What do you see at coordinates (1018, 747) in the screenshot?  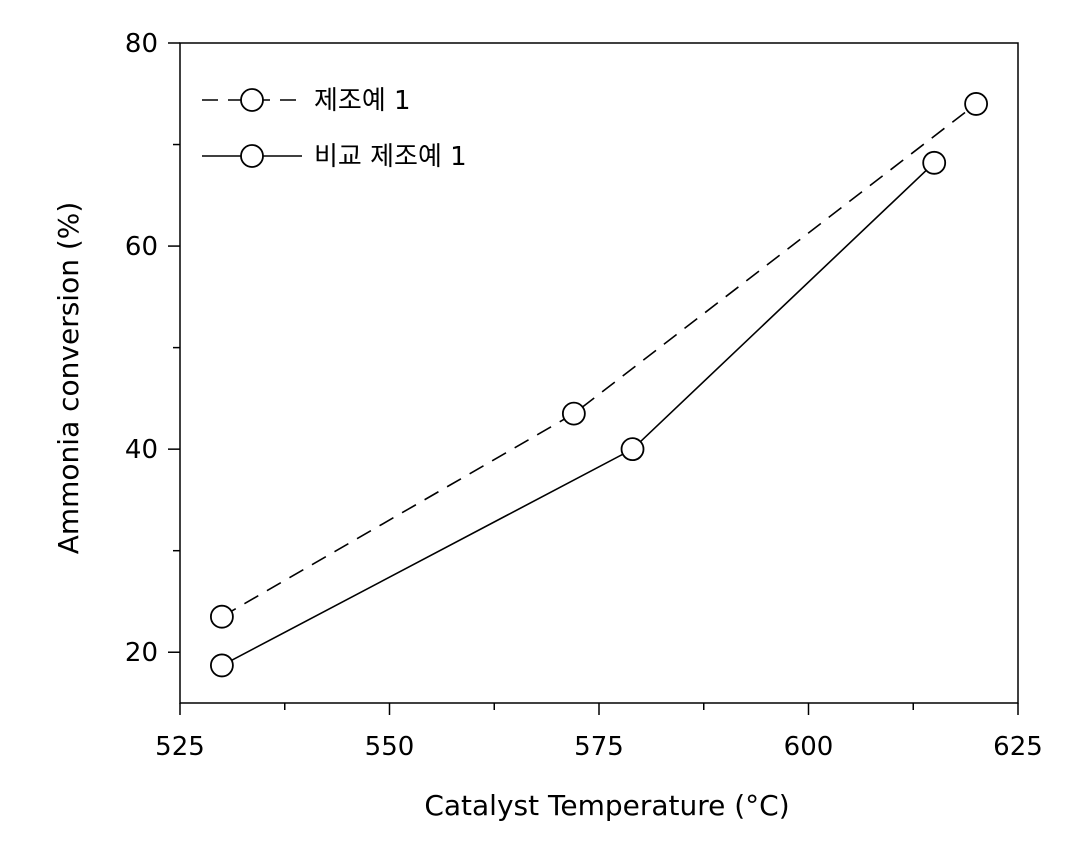 I see `x-tick-label: 625` at bounding box center [1018, 747].